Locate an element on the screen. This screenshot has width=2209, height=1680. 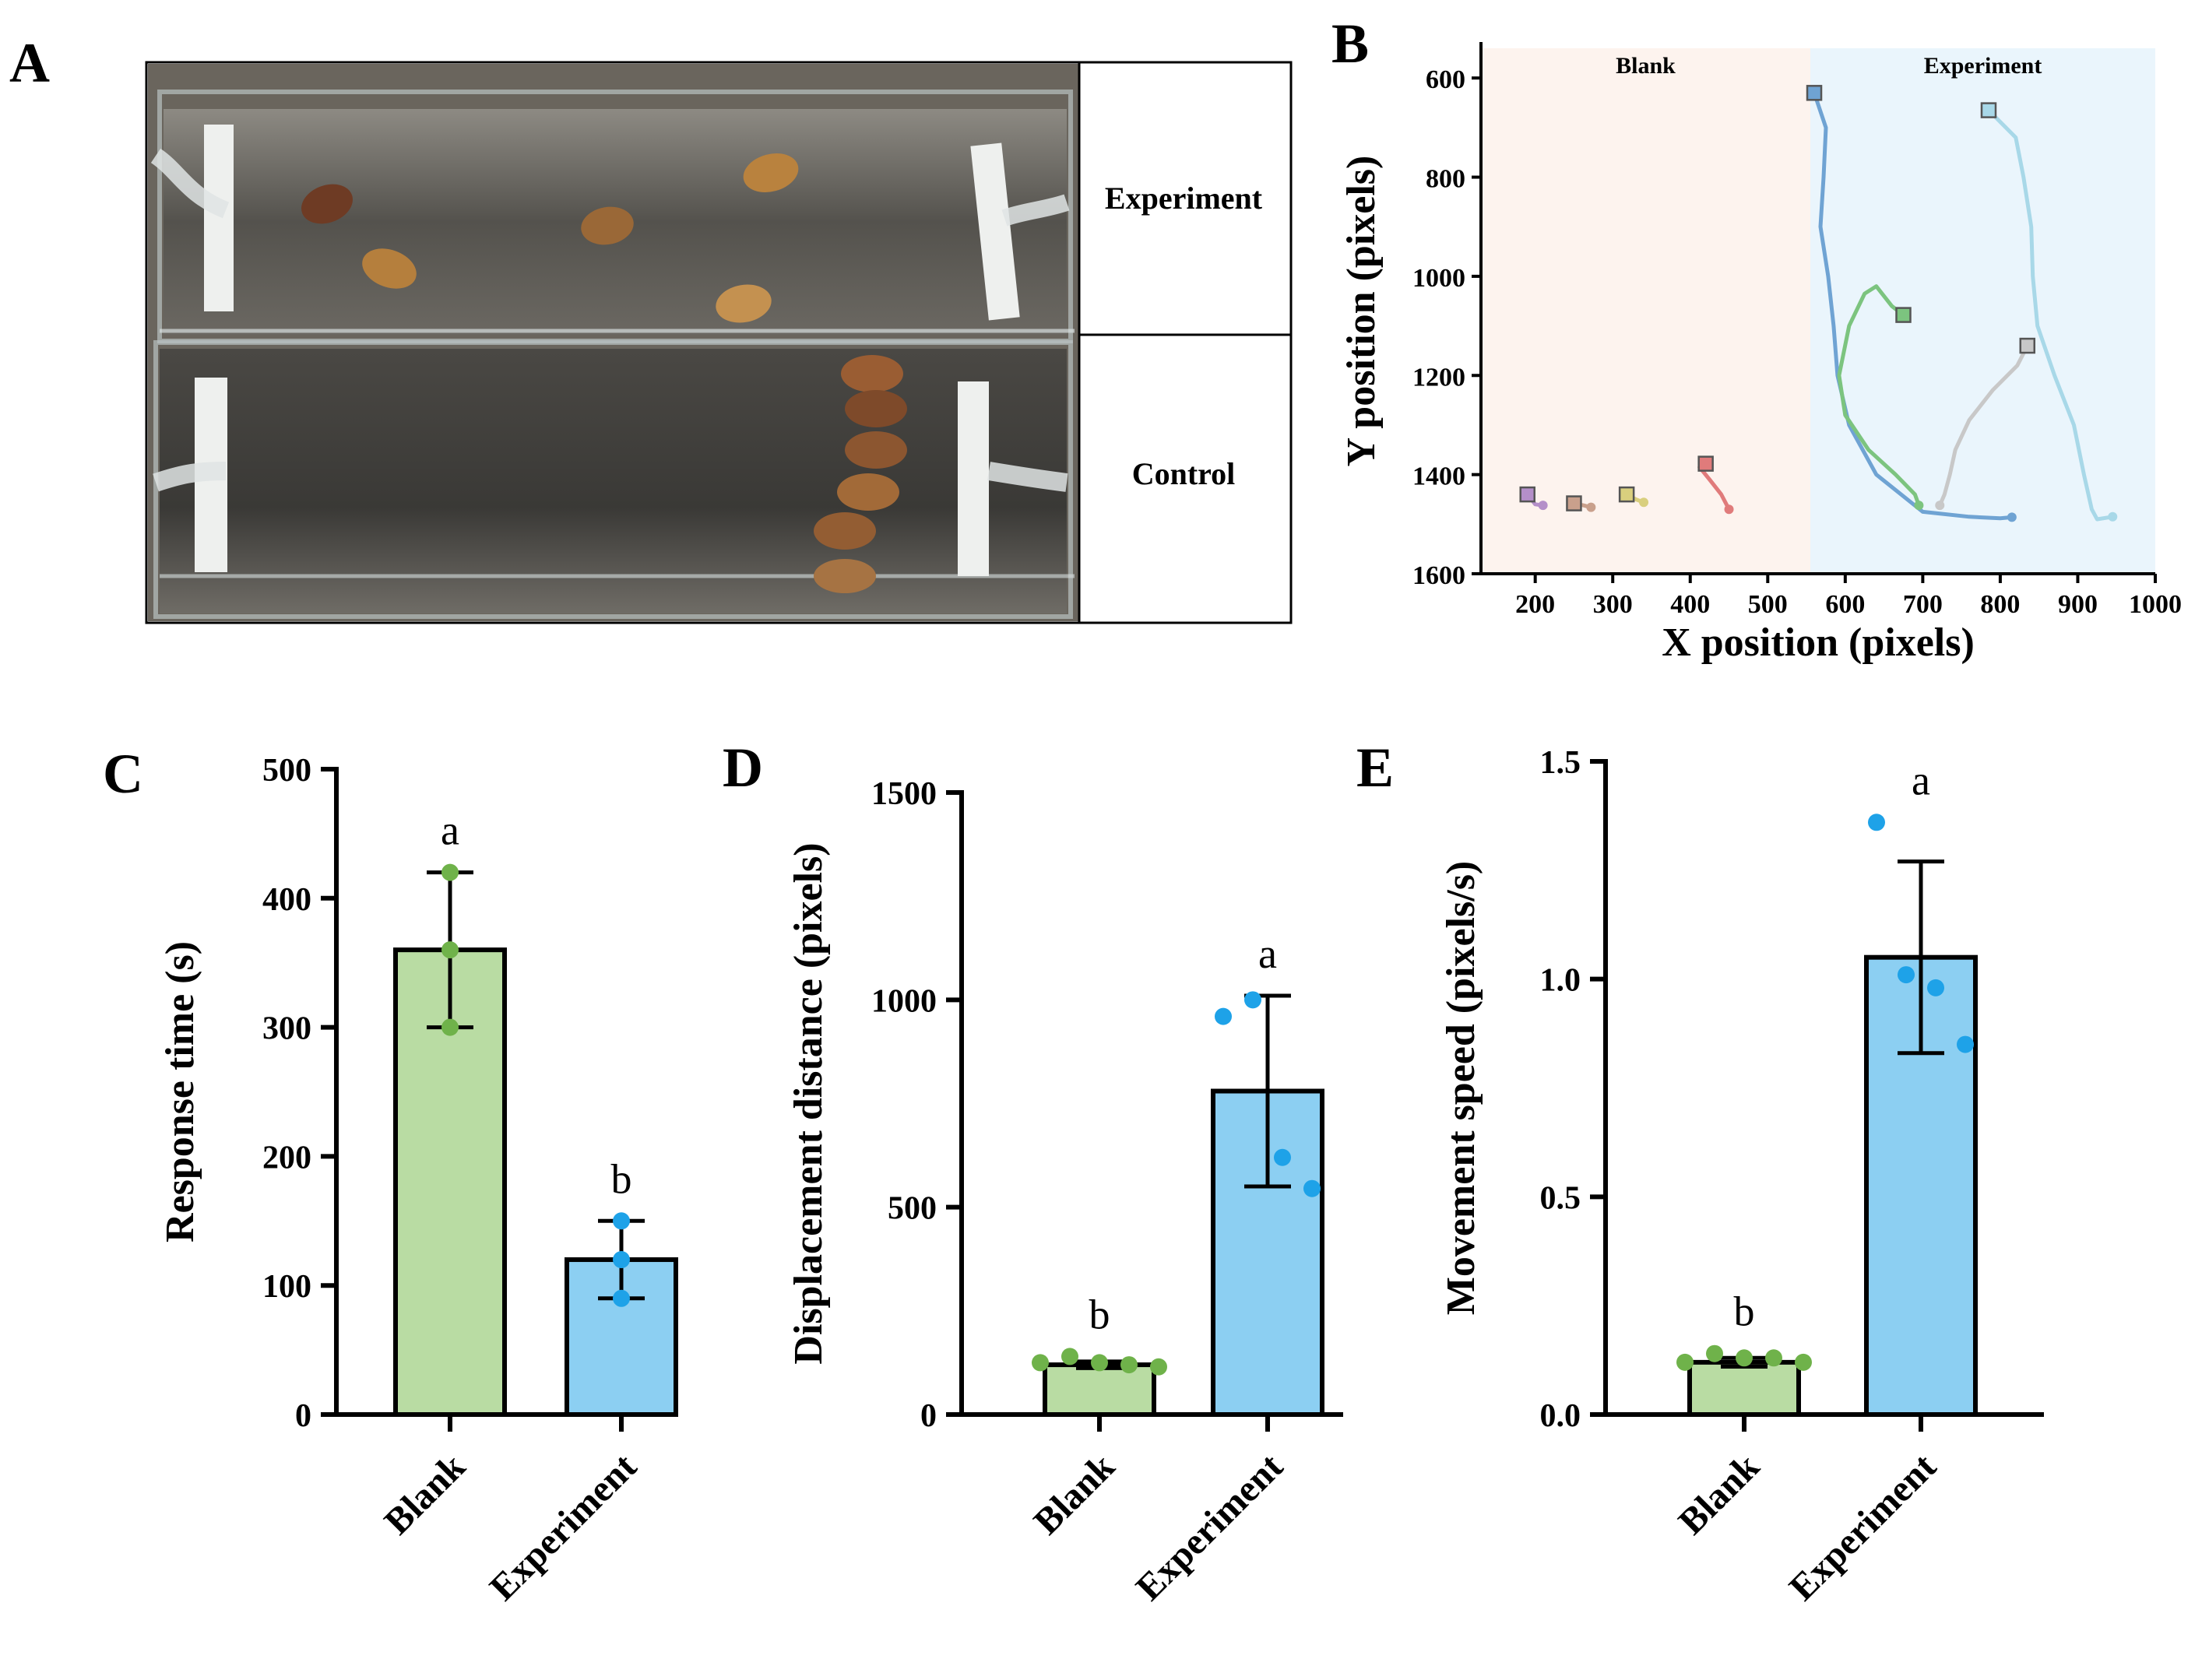
x-tick-label-b-3: 500 is located at coordinates (1768, 605).